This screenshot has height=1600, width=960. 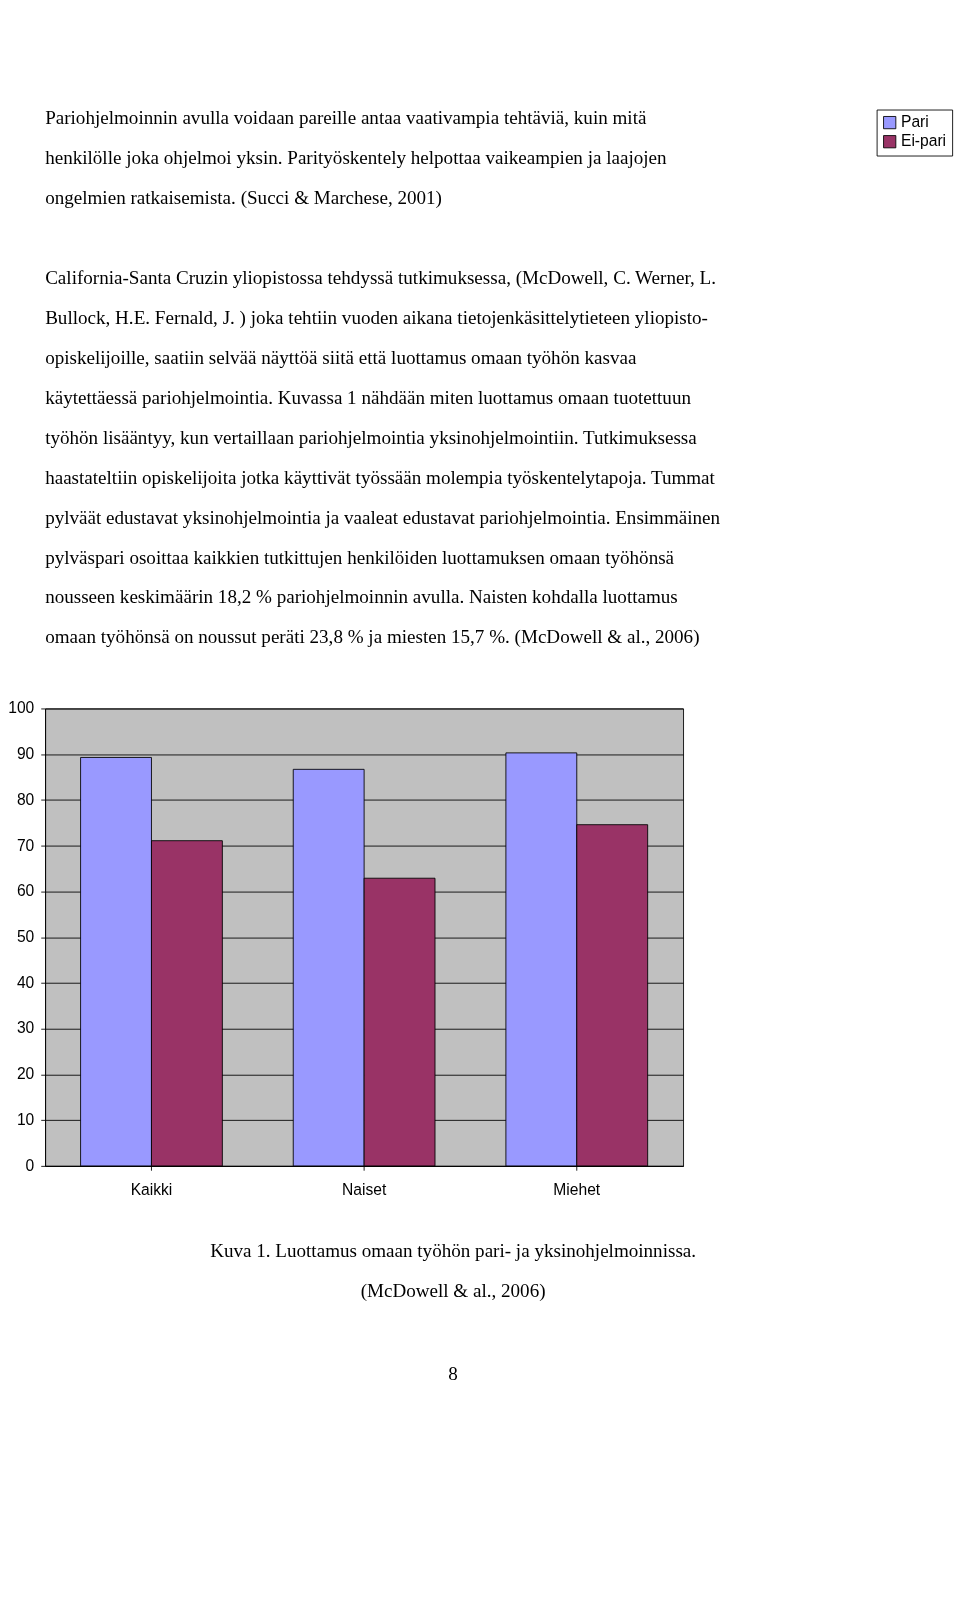 What do you see at coordinates (25, 936) in the screenshot?
I see `y-tick-label: 50` at bounding box center [25, 936].